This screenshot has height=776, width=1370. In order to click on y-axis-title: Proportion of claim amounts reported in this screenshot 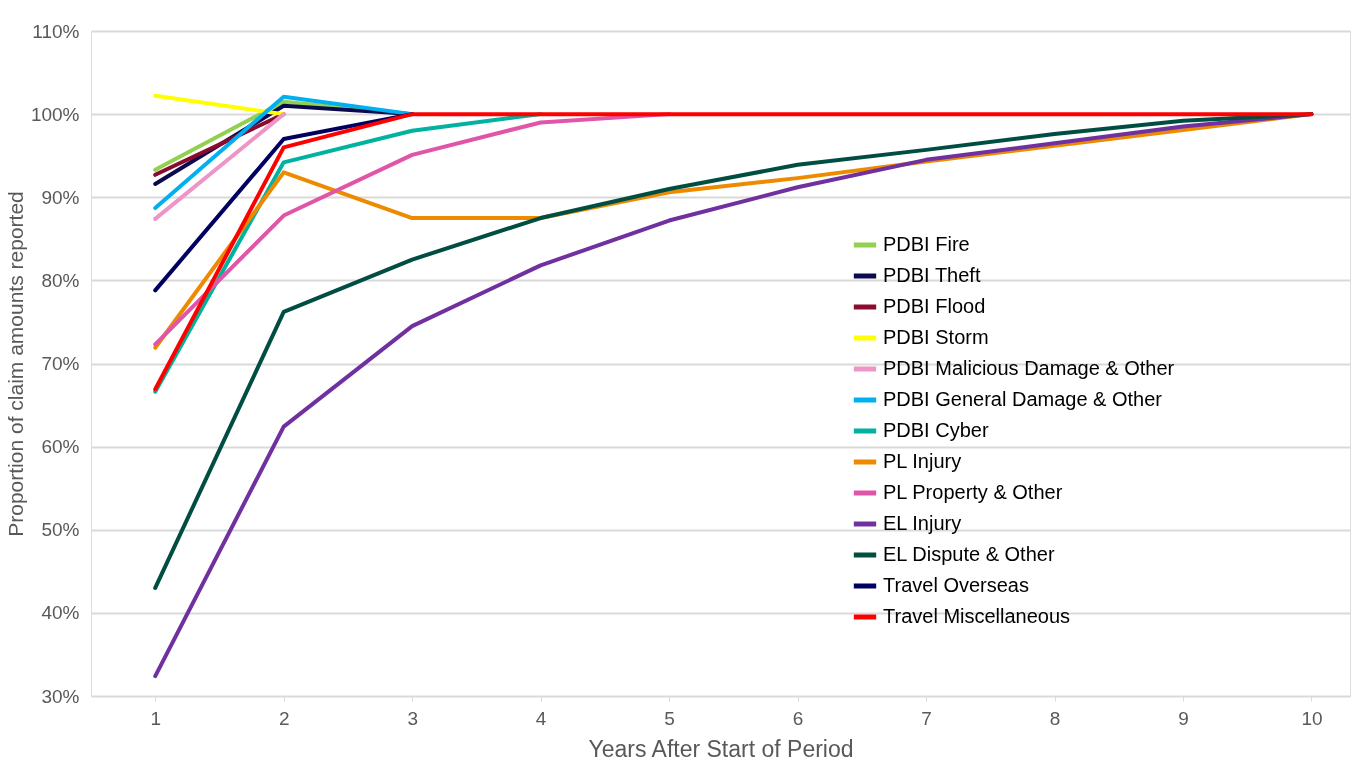, I will do `click(15, 364)`.